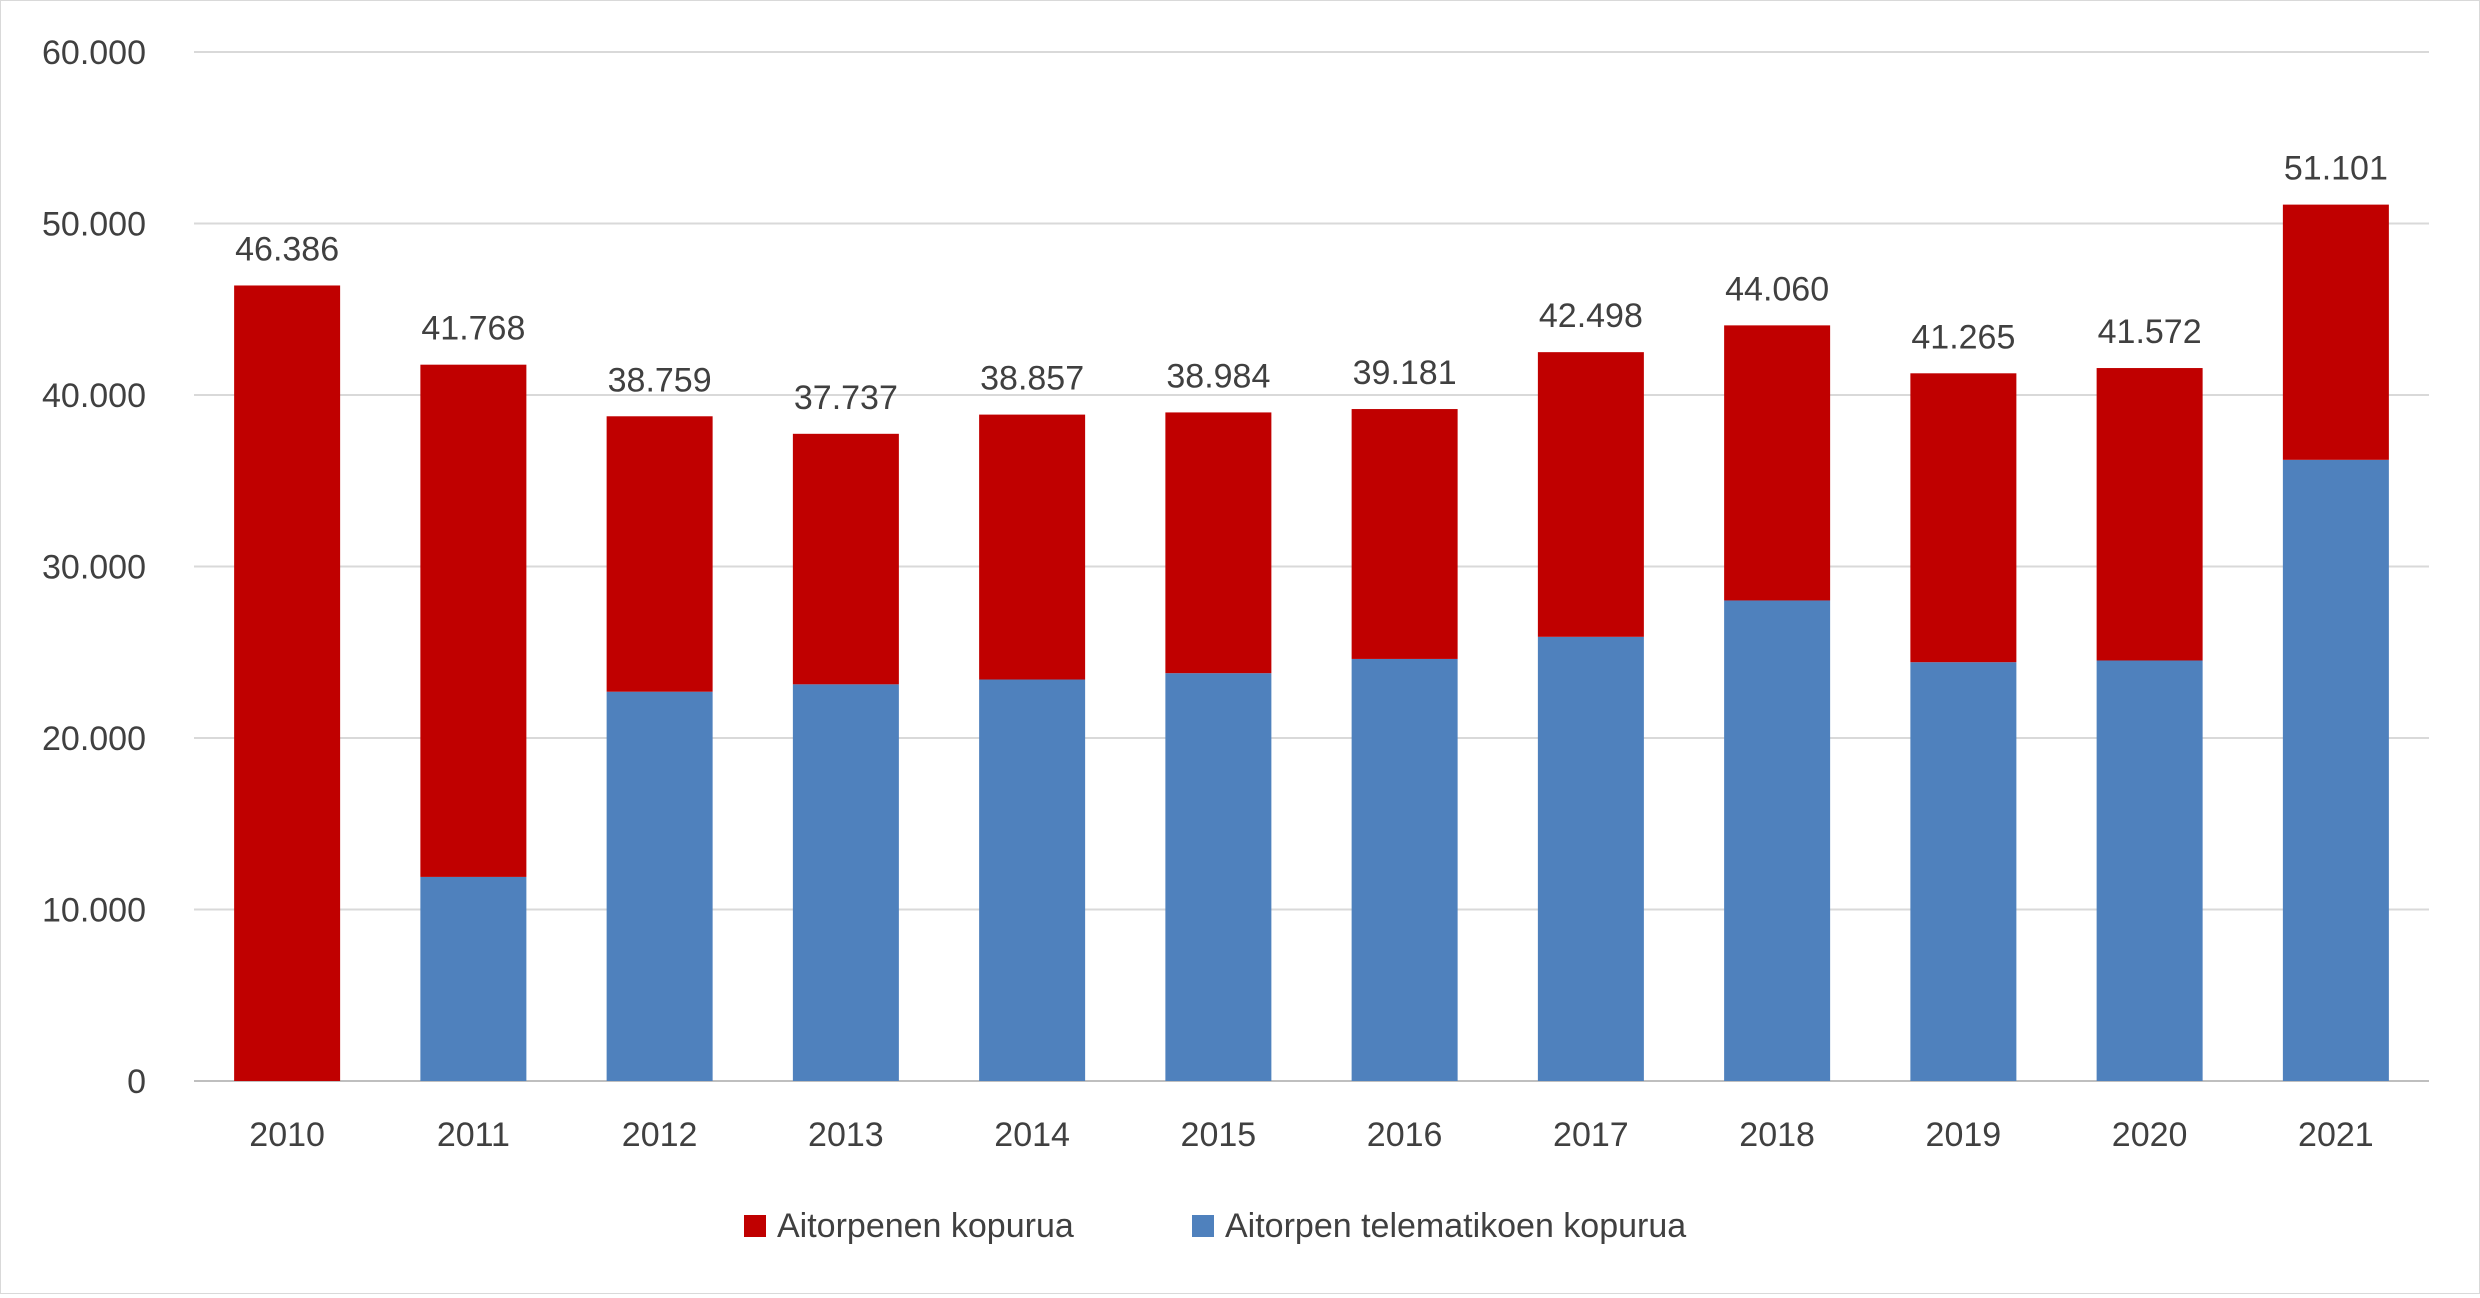 Image resolution: width=2480 pixels, height=1298 pixels. Describe the element at coordinates (1032, 880) in the screenshot. I see `bar-telematic-2014` at that location.